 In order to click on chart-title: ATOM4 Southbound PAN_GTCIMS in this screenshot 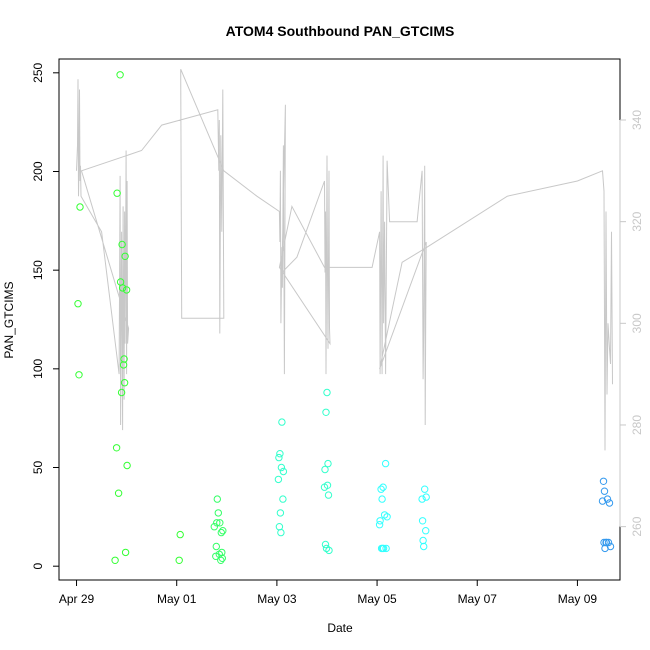, I will do `click(340, 31)`.